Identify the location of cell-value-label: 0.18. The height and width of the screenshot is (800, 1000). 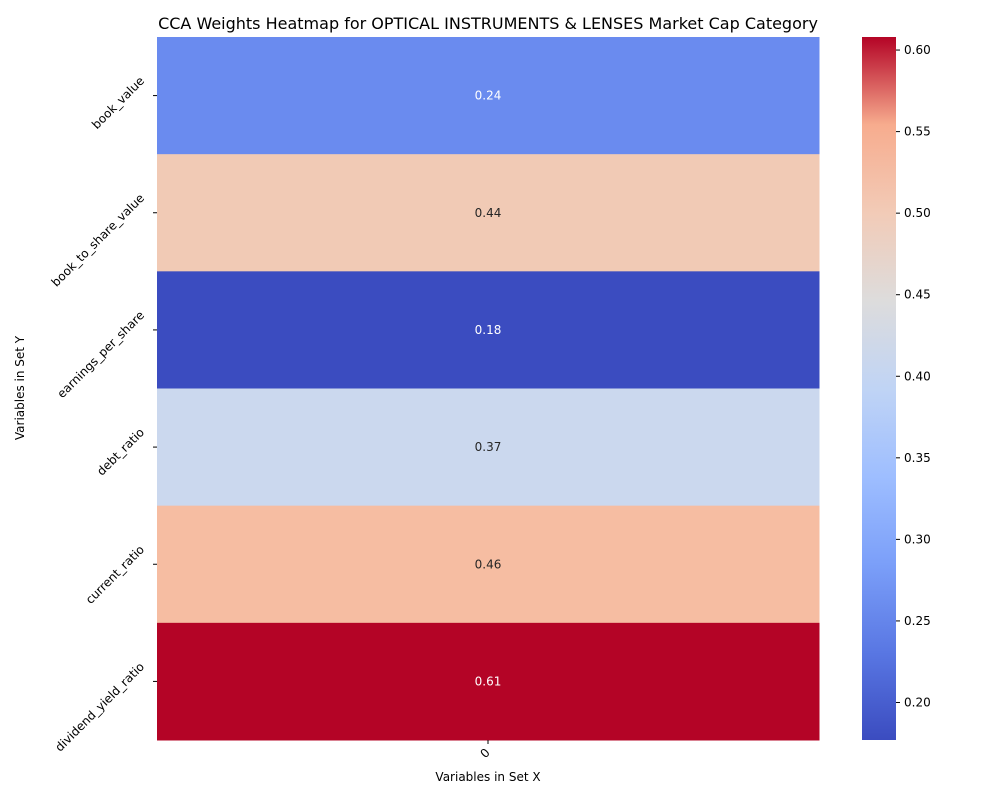
(488, 330).